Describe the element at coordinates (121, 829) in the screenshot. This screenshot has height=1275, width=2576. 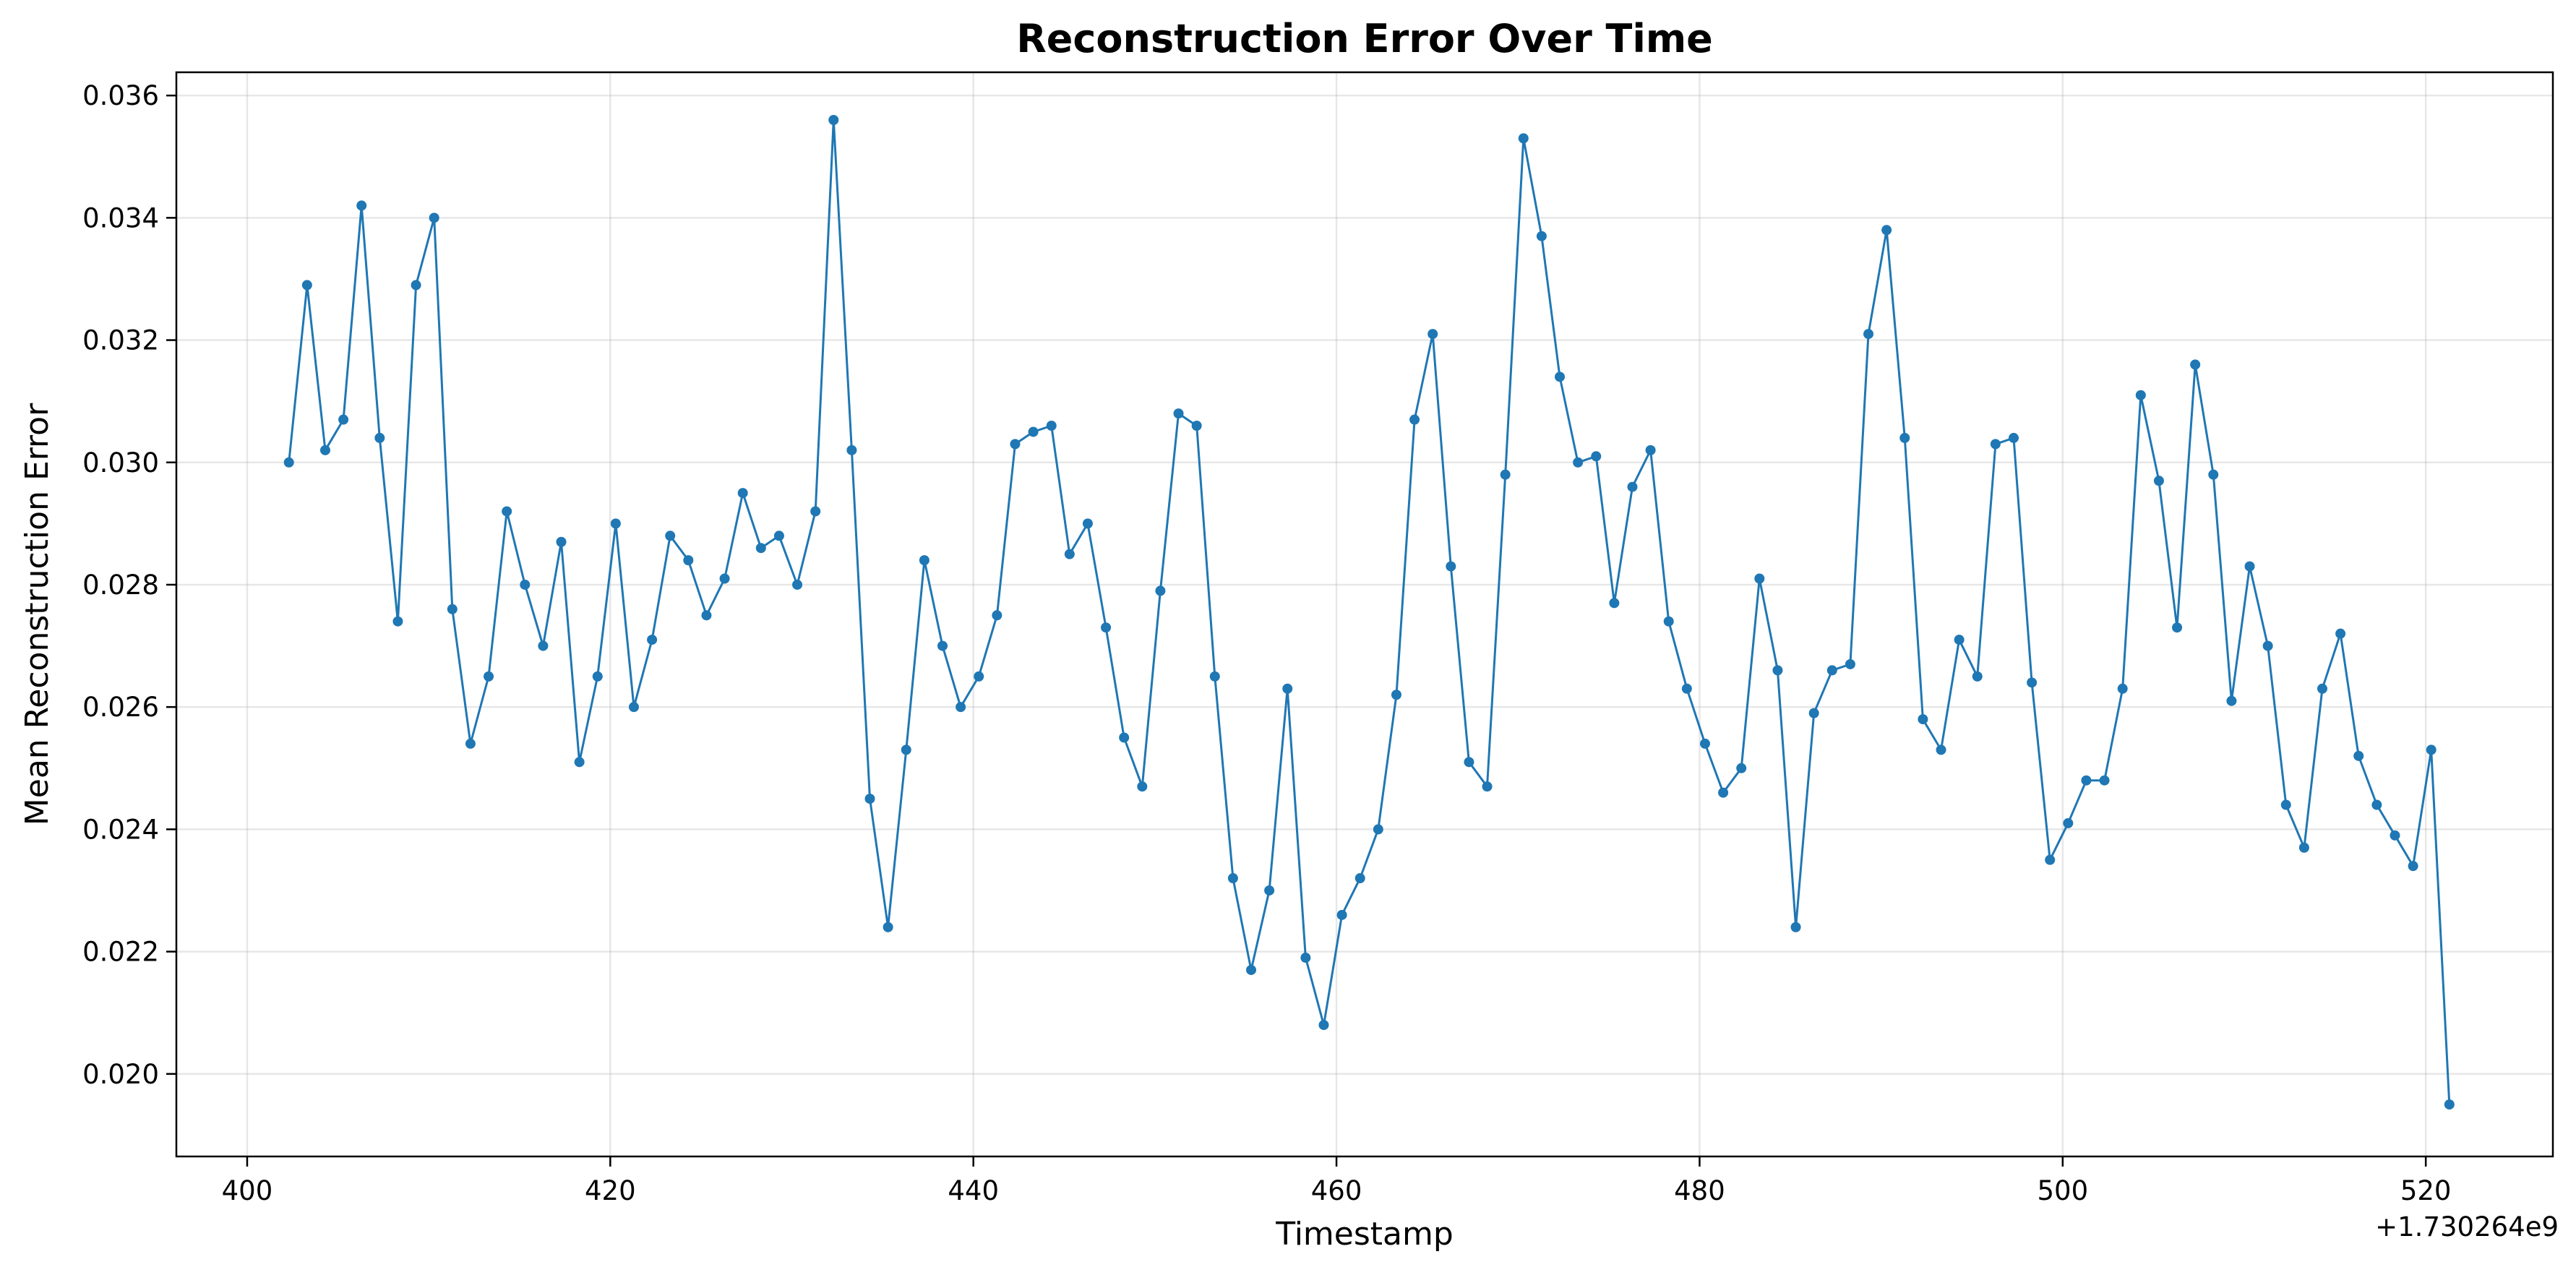
I see `y-tick-label: 0.024` at that location.